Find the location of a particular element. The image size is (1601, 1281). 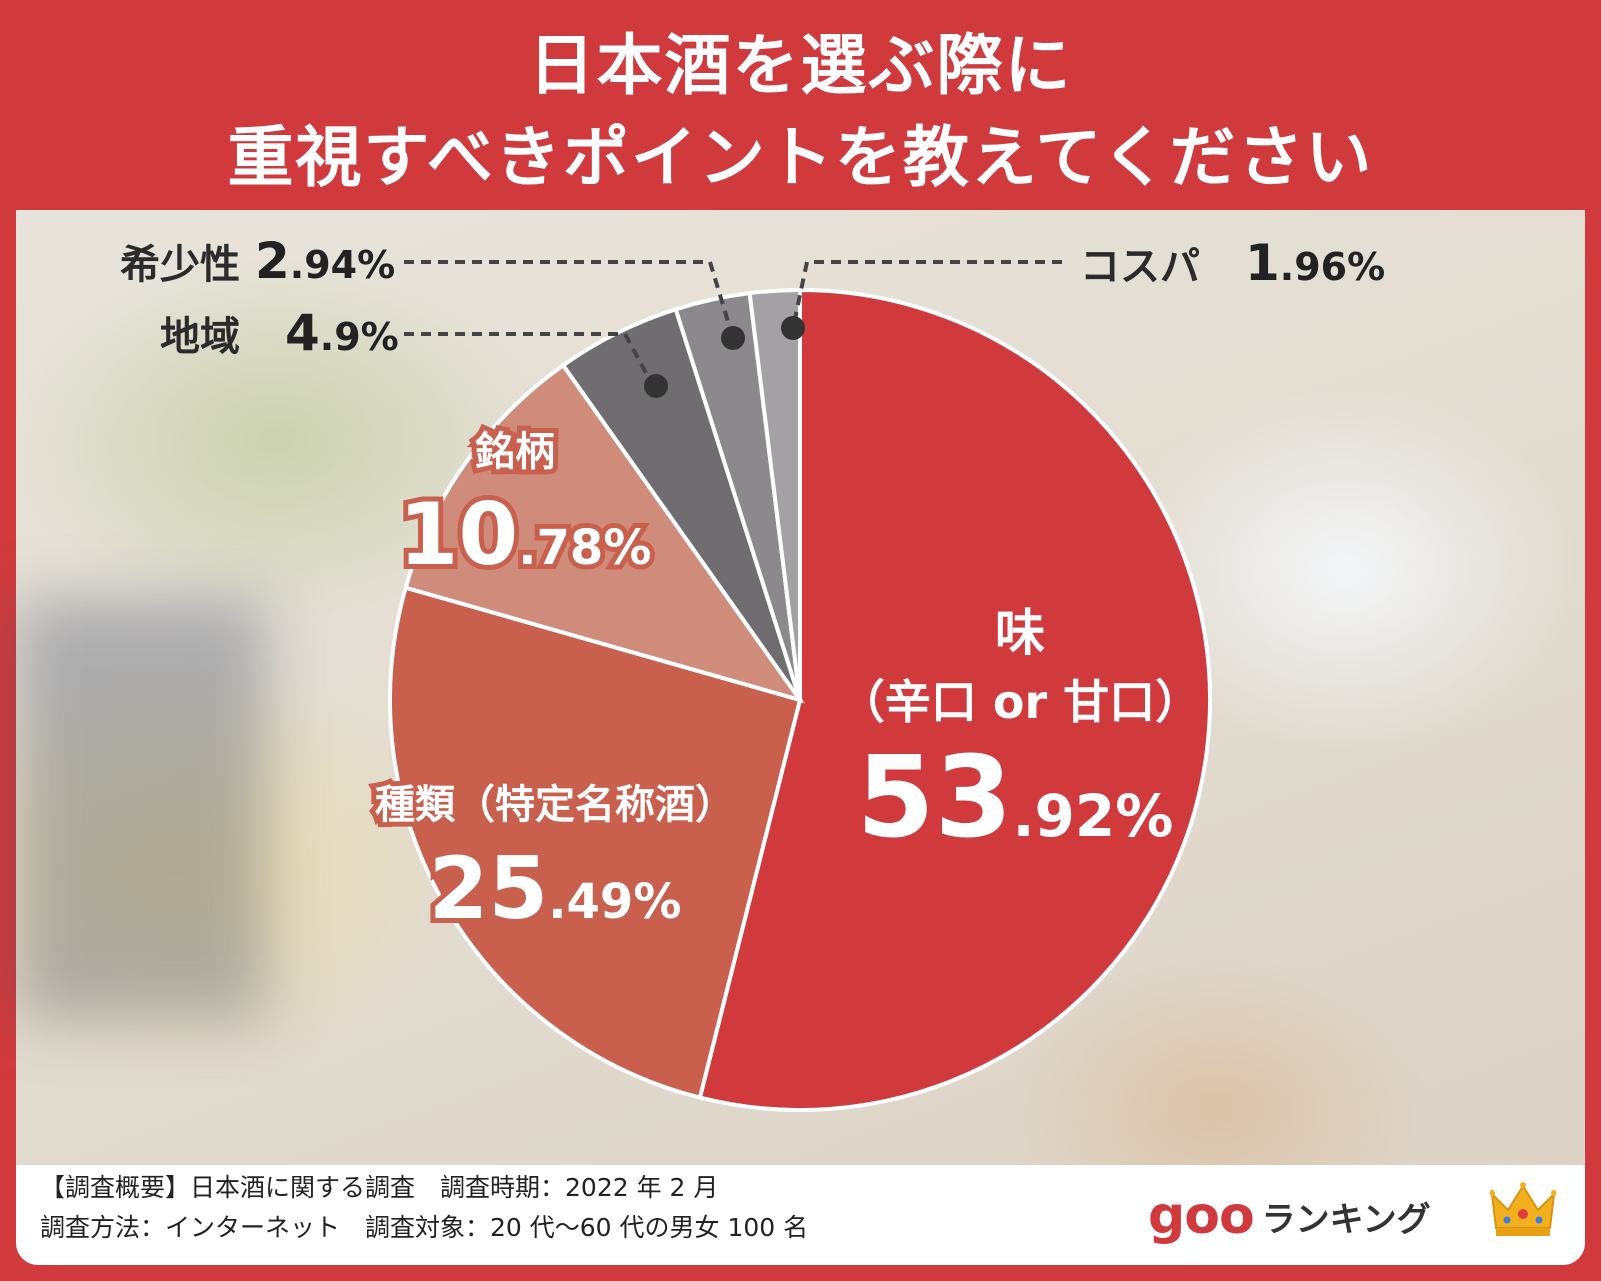

leader-dot-rarity is located at coordinates (733, 338).